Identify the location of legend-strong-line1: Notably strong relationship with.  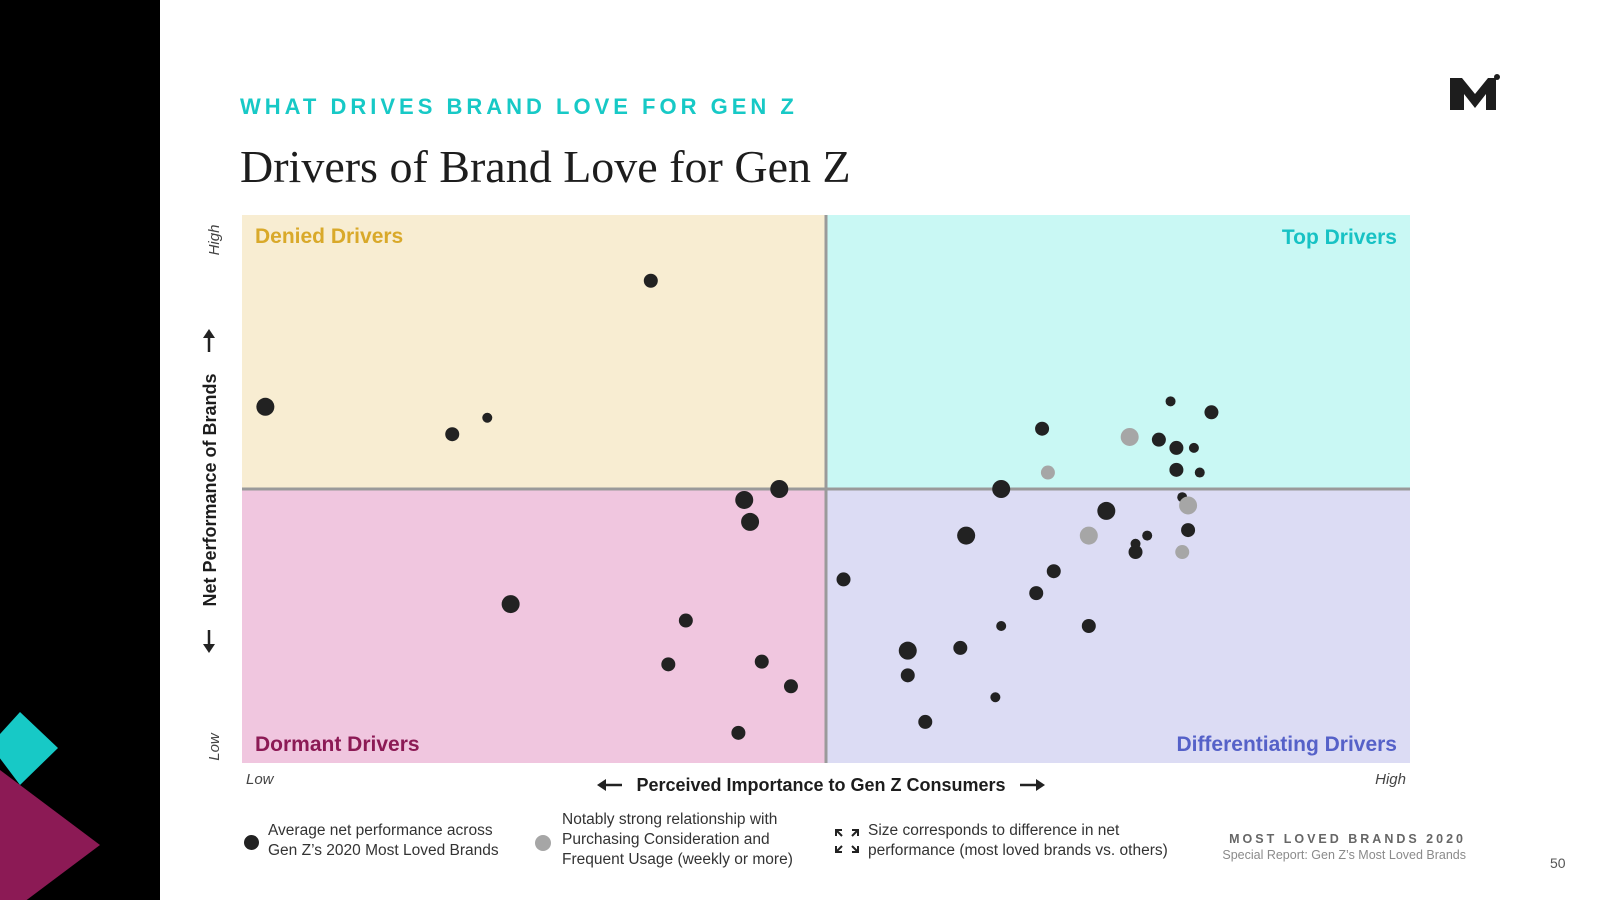
(670, 819).